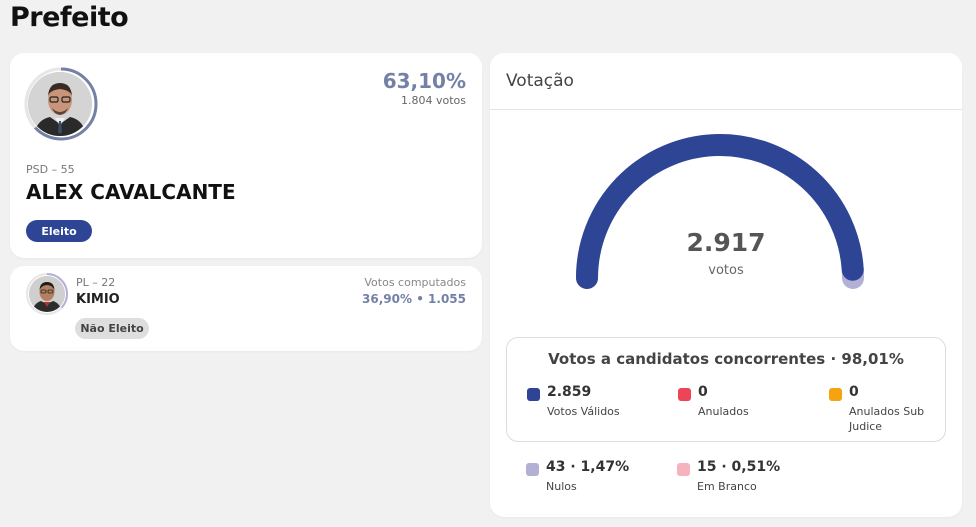 The height and width of the screenshot is (527, 976). What do you see at coordinates (583, 411) in the screenshot?
I see `stat-label: Votos Válidos` at bounding box center [583, 411].